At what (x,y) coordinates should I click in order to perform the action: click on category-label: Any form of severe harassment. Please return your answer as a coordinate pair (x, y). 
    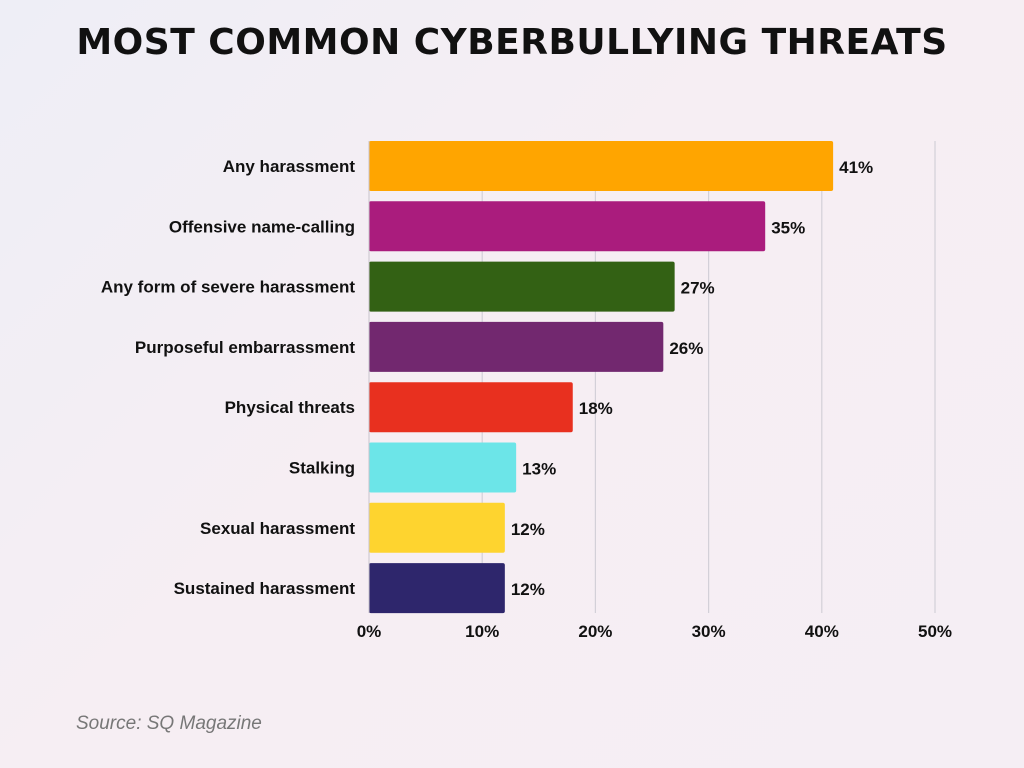
    Looking at the image, I should click on (228, 287).